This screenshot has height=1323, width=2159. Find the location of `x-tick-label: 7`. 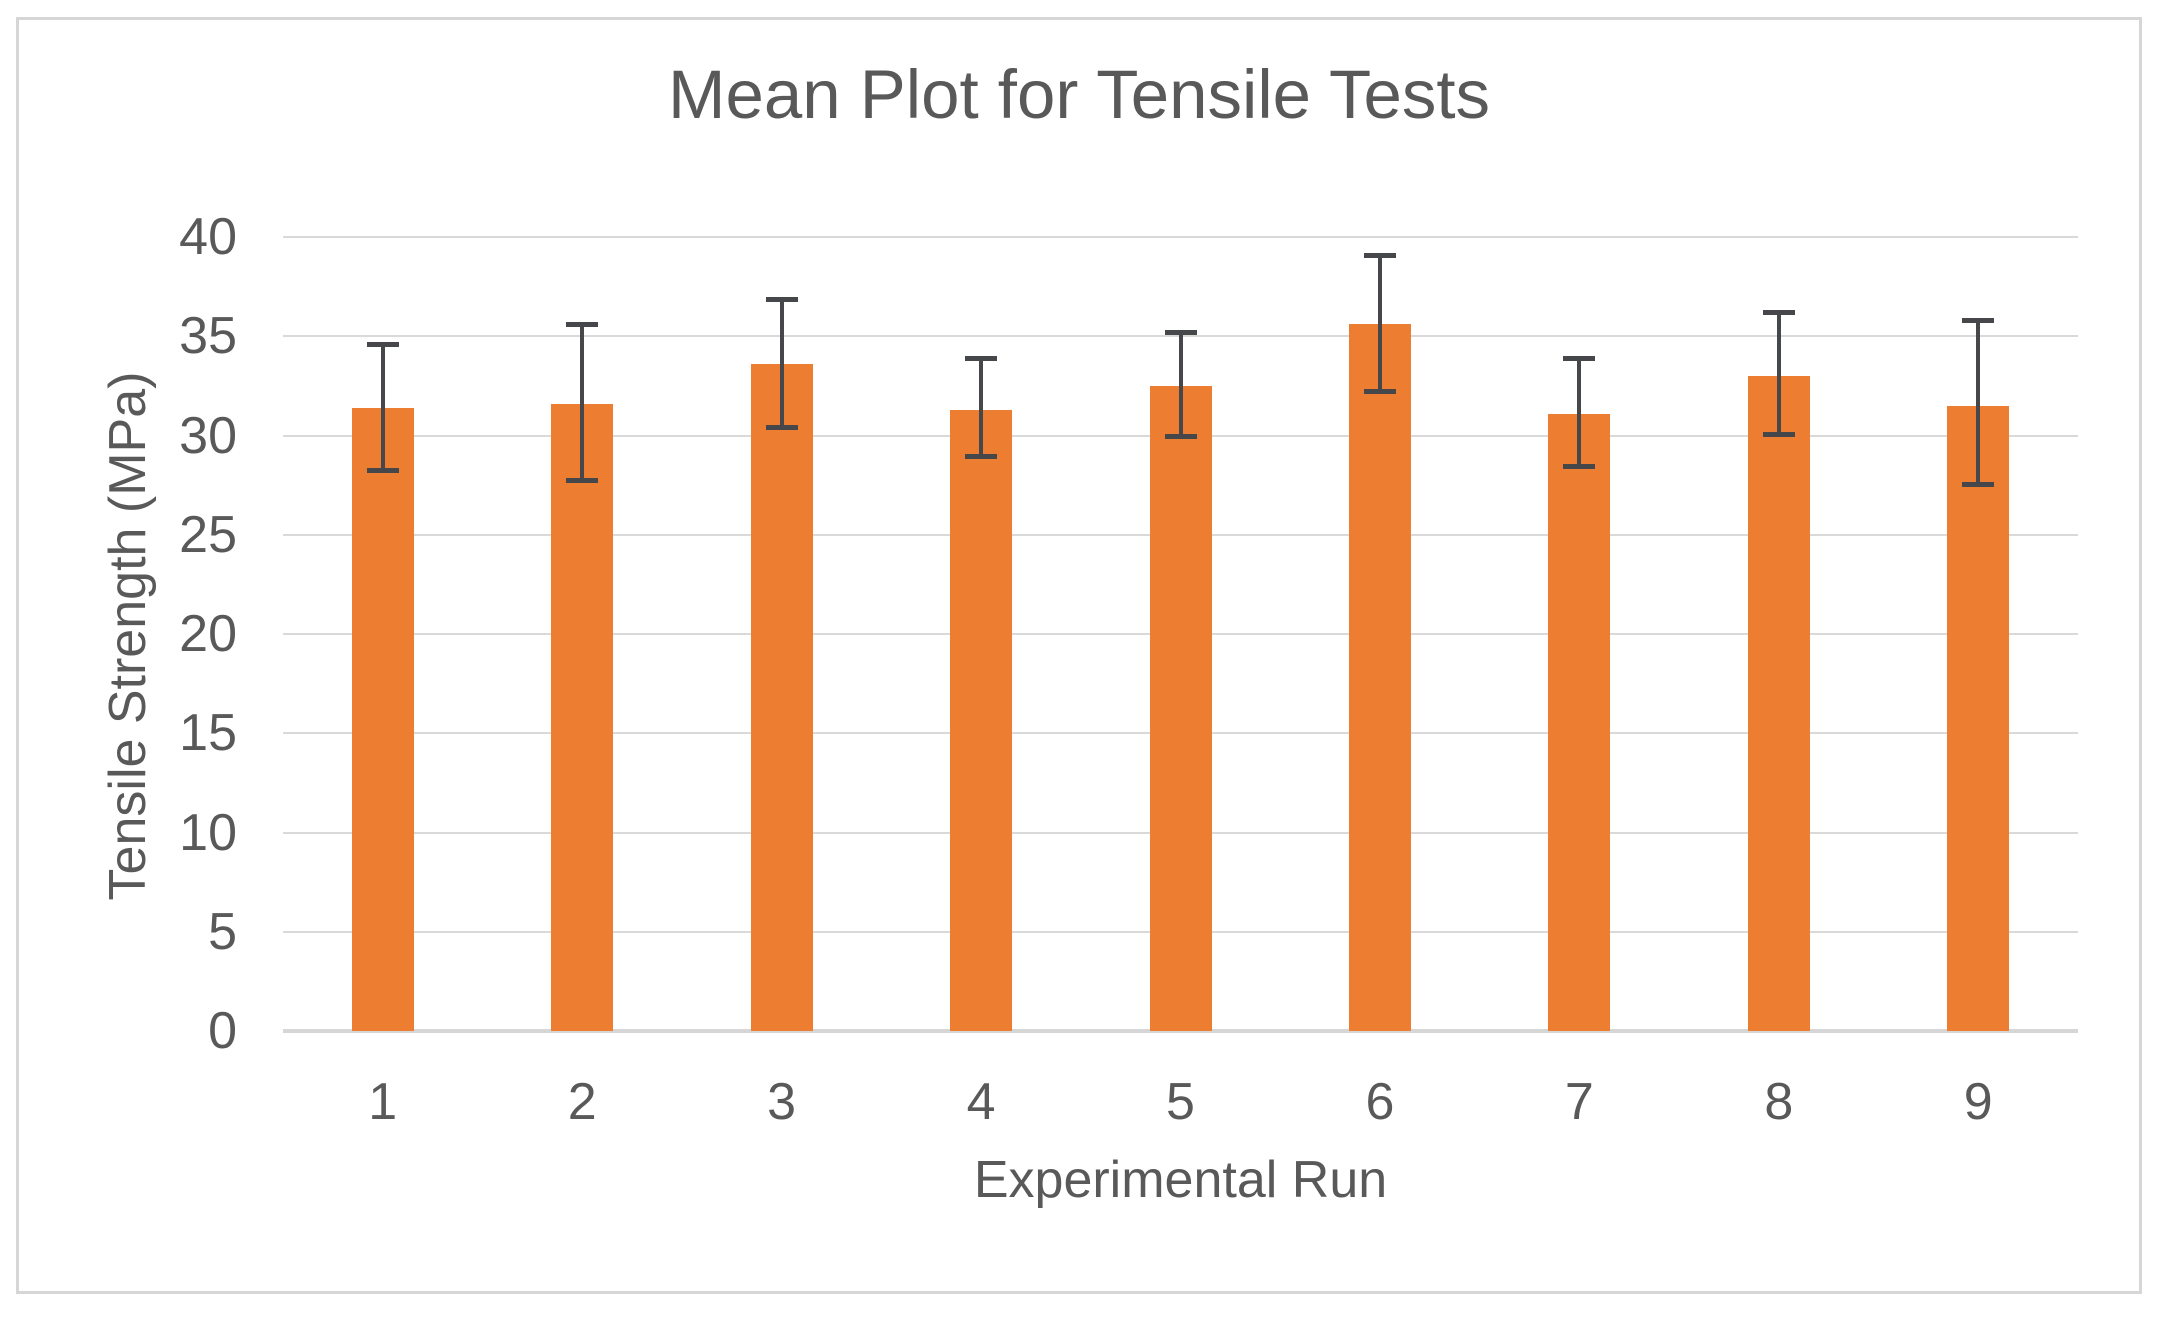

x-tick-label: 7 is located at coordinates (1579, 1102).